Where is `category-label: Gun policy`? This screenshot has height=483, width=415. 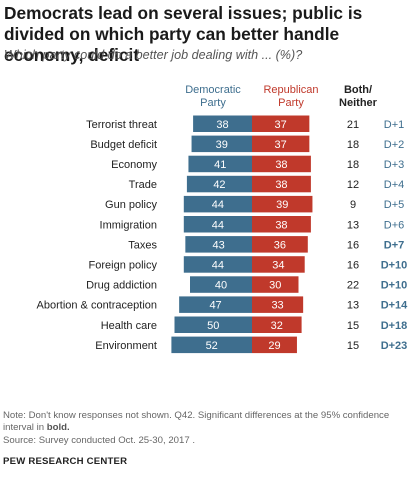 category-label: Gun policy is located at coordinates (131, 205).